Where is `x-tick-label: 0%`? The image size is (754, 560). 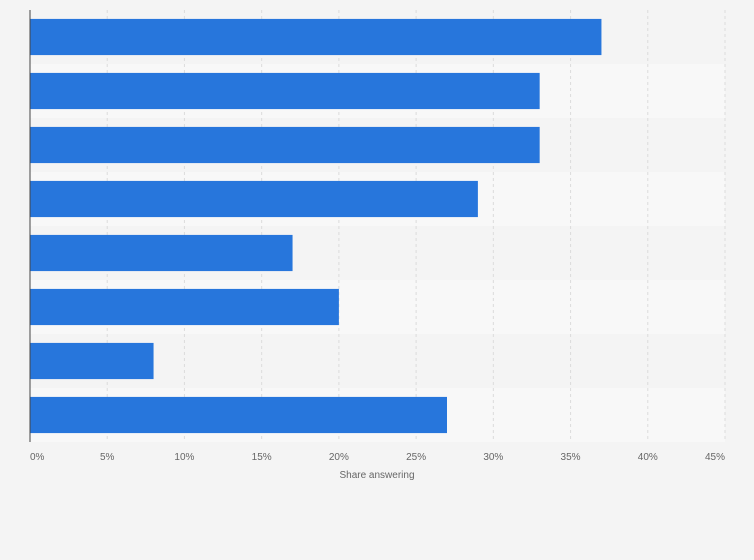 x-tick-label: 0% is located at coordinates (37, 457).